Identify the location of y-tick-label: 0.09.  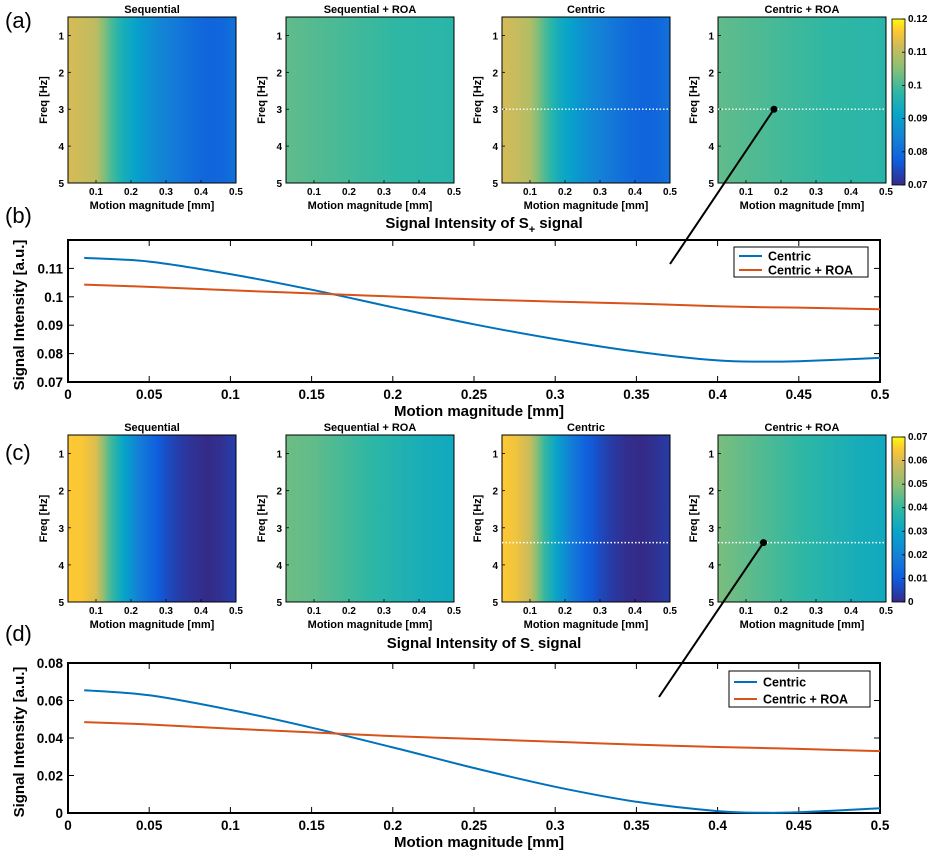
(50, 325).